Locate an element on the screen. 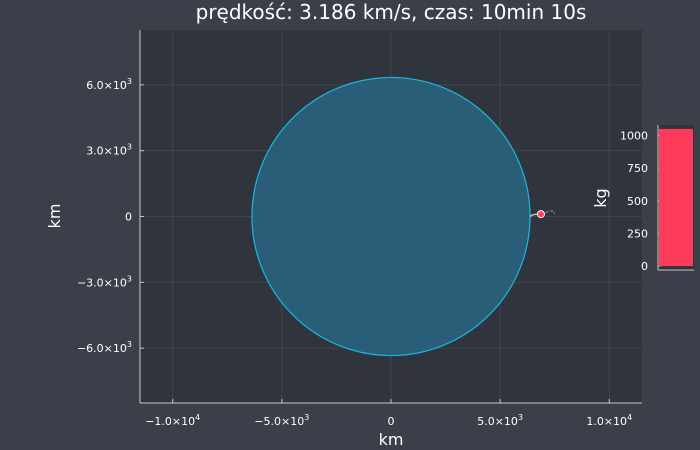 This screenshot has height=450, width=700. chart-title: prędkość: 3.186 km/s, czas: 10min 10s is located at coordinates (391, 12).